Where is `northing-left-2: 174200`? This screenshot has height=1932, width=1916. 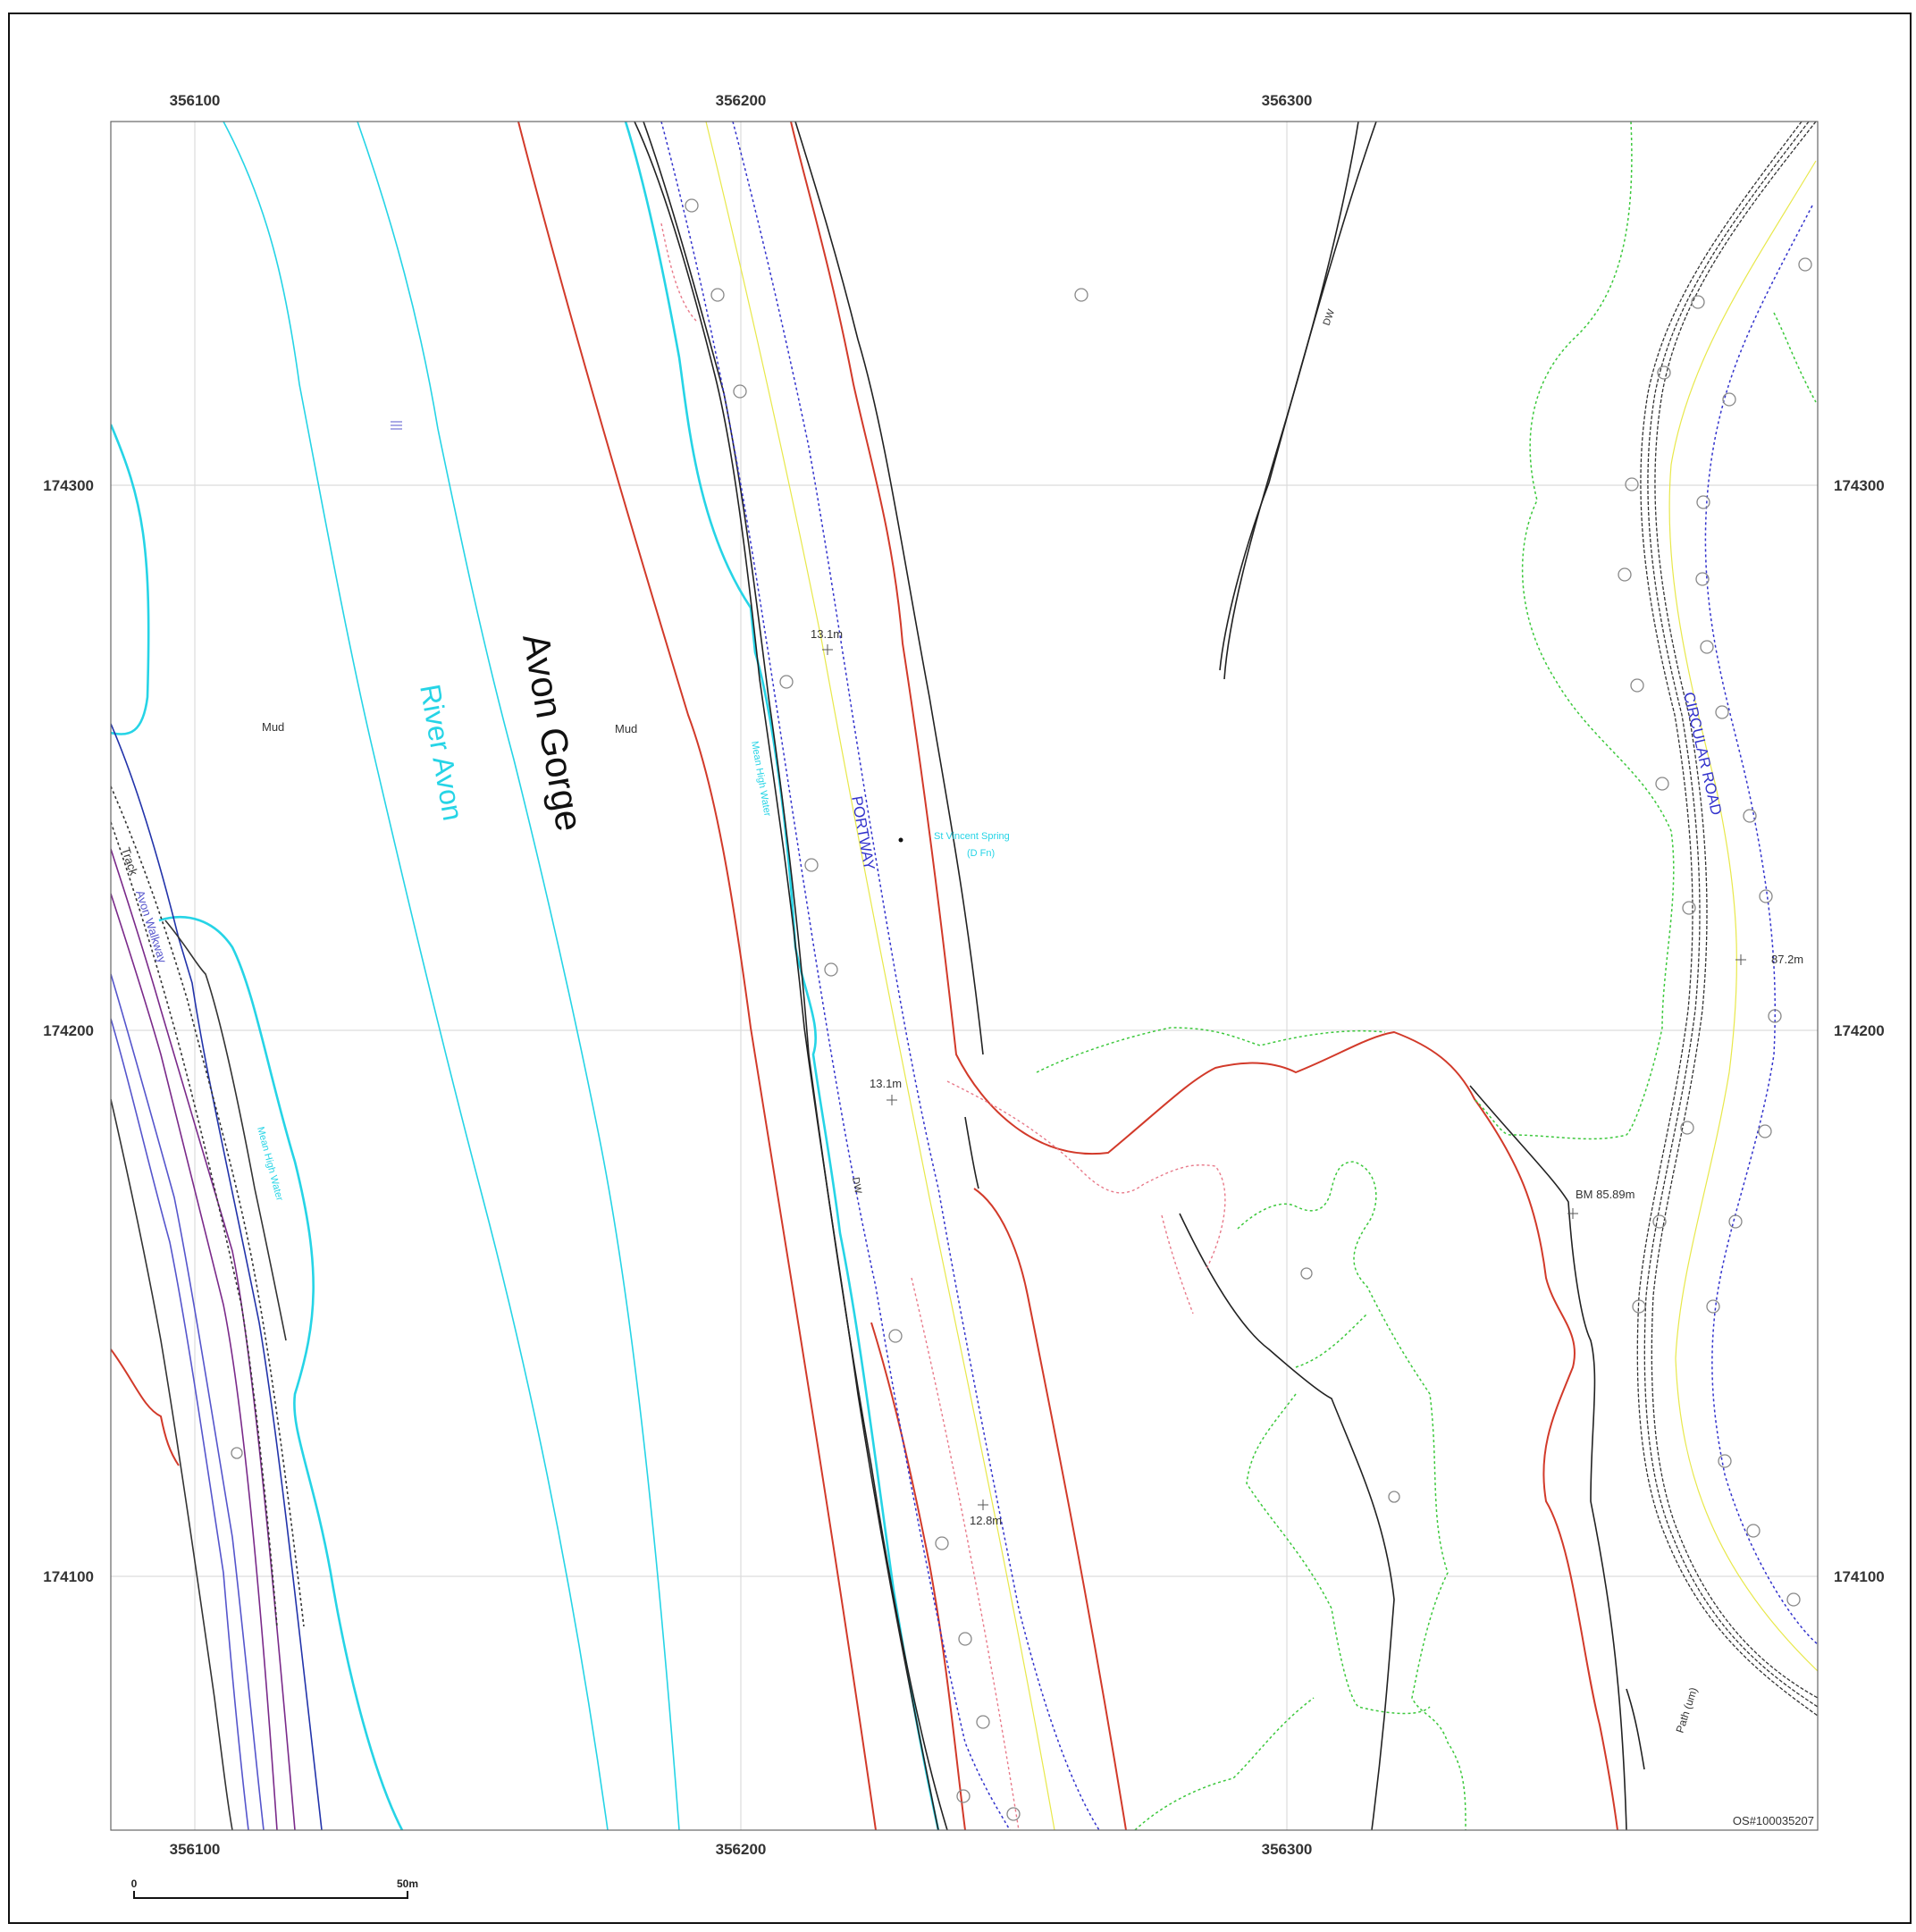 northing-left-2: 174200 is located at coordinates (68, 1030).